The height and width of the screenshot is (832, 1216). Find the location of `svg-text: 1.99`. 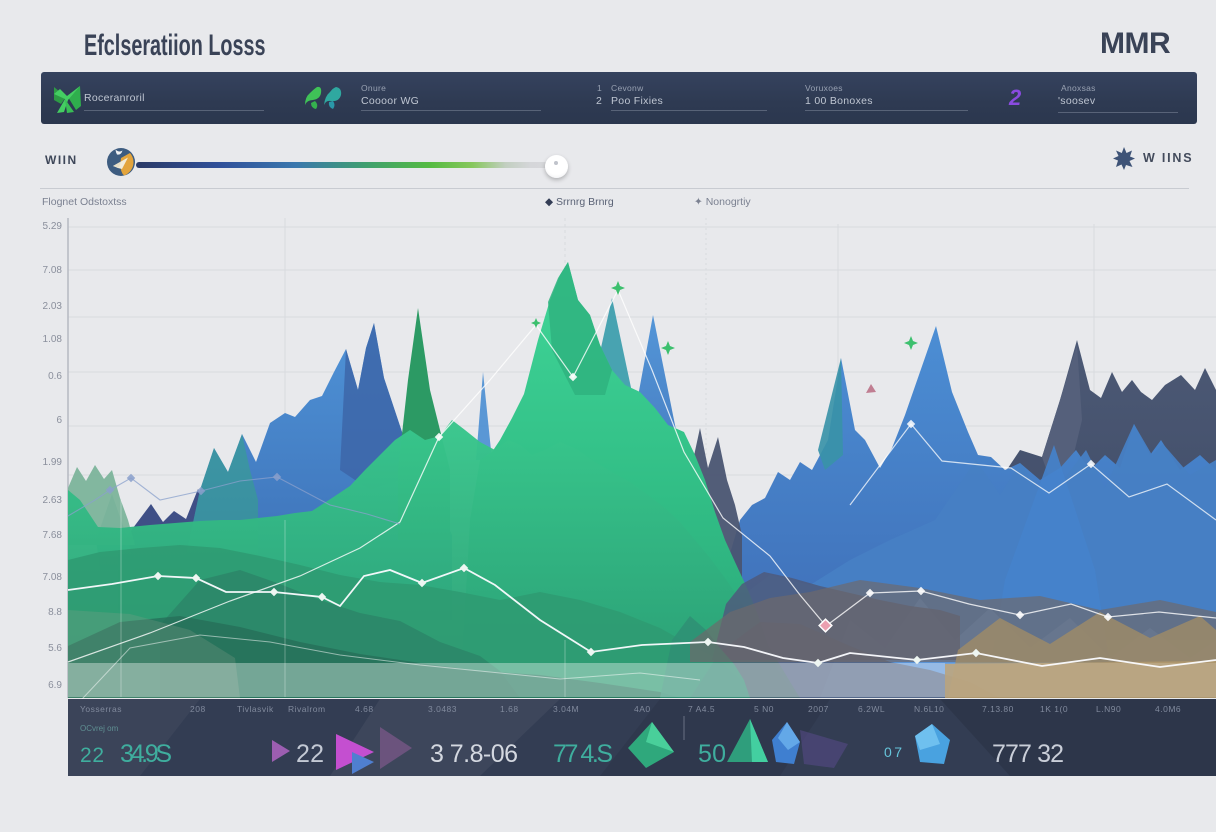

svg-text: 1.99 is located at coordinates (53, 462).